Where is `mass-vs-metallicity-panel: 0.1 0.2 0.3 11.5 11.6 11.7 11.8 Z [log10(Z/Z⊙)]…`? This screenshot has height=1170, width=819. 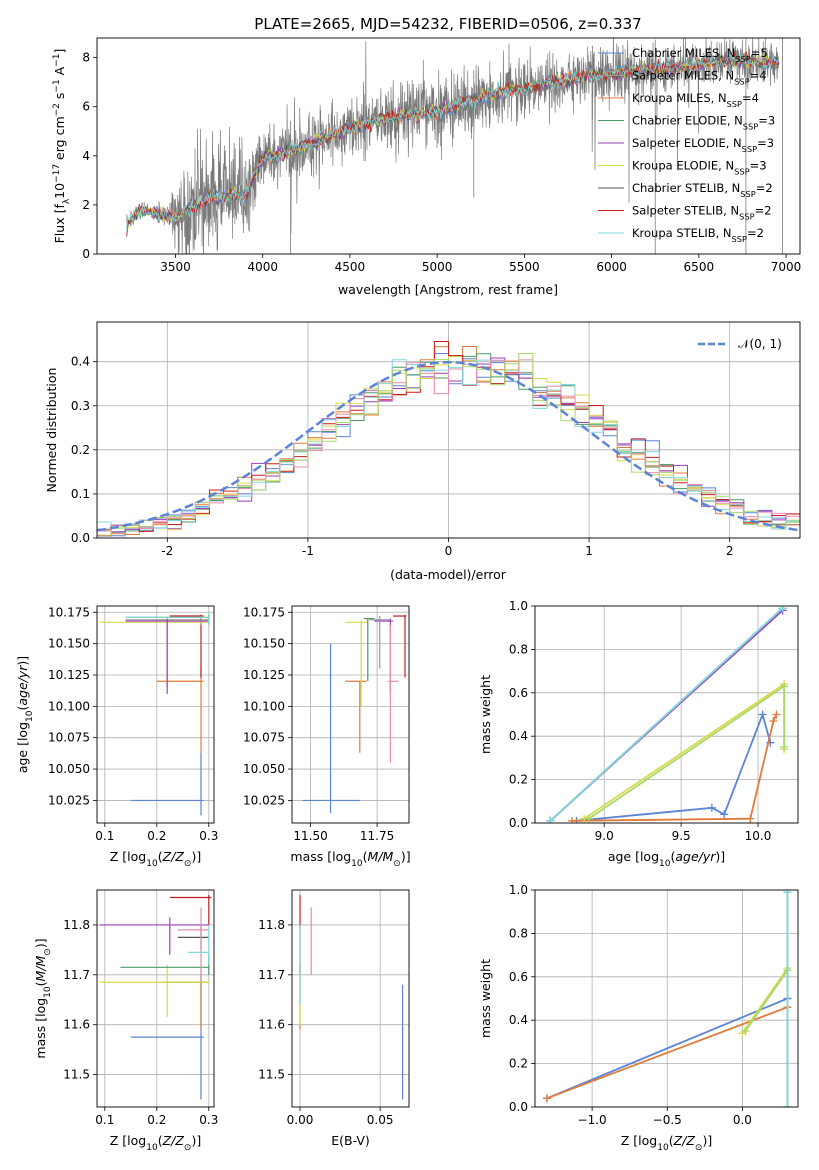 mass-vs-metallicity-panel: 0.1 0.2 0.3 11.5 11.6 11.7 11.8 Z [log10(Z/Z⊙)]… is located at coordinates (125, 1021).